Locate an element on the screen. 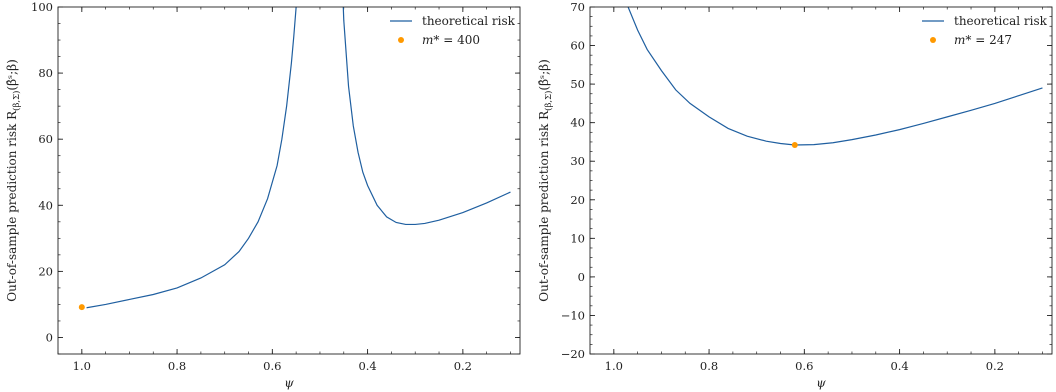  y-tick-label: 70 is located at coordinates (577, 7).